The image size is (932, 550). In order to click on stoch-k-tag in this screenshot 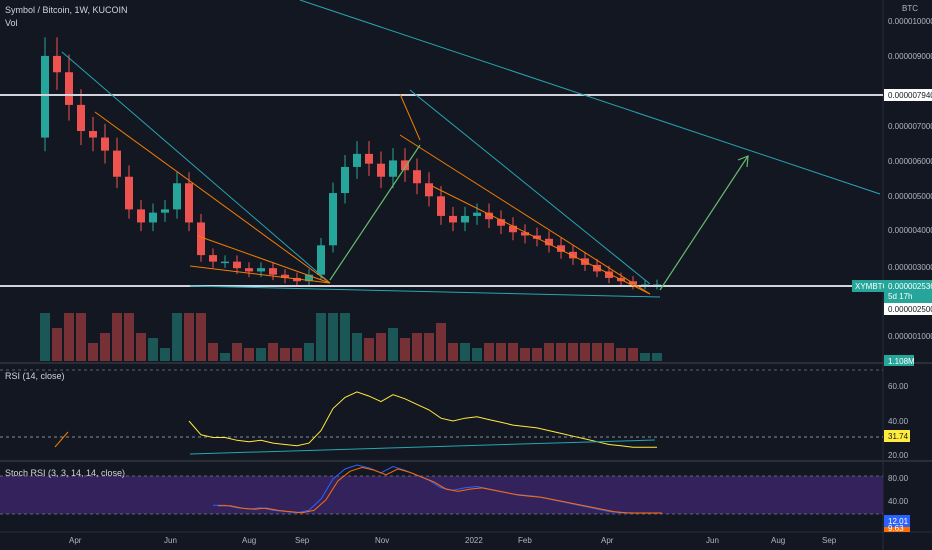, I will do `click(897, 521)`.